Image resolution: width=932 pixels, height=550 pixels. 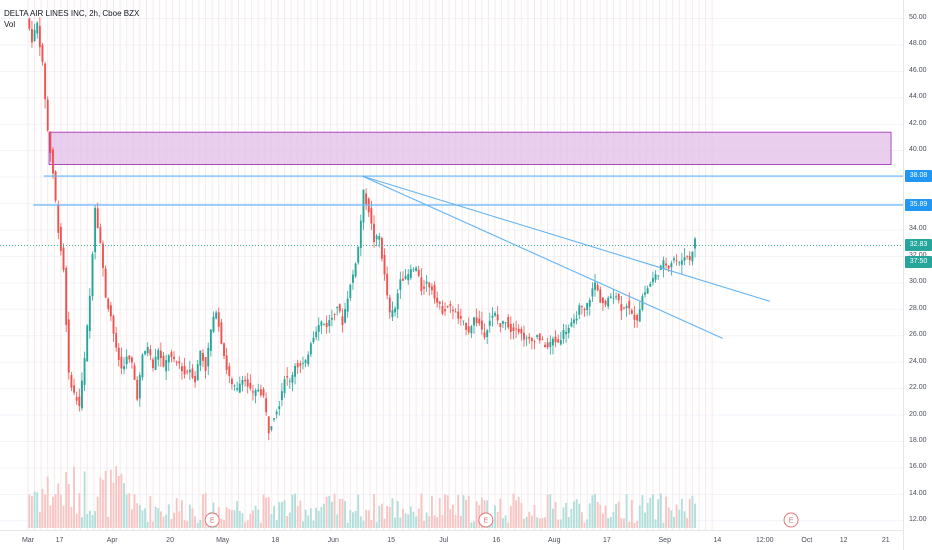 I want to click on price-tick-label: 28.00, so click(x=918, y=308).